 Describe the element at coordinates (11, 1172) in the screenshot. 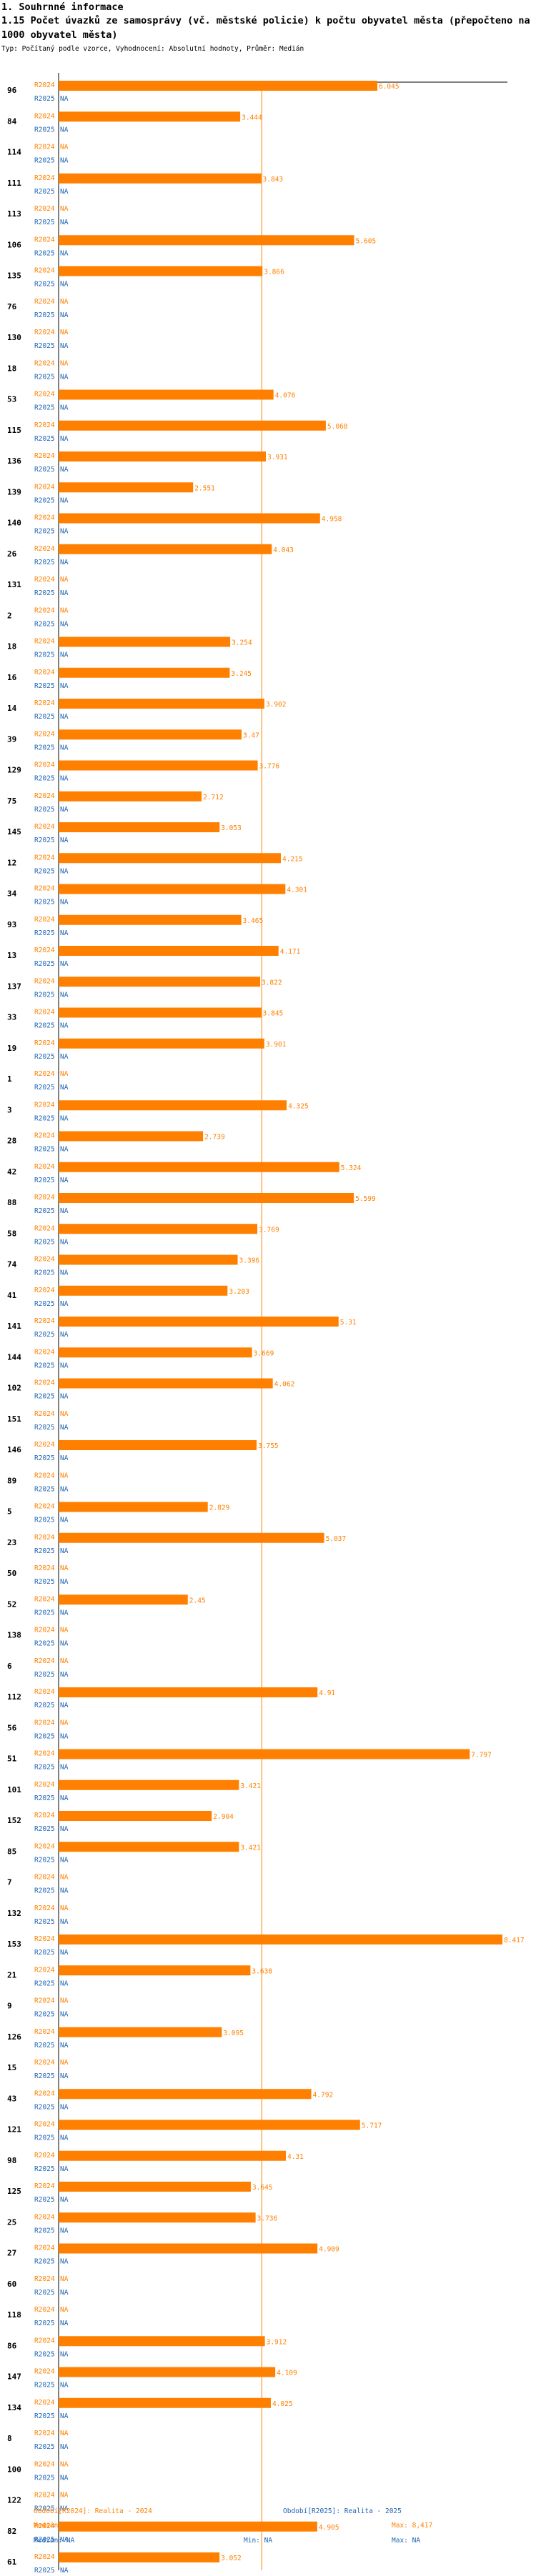

I see `category-label: 42` at that location.